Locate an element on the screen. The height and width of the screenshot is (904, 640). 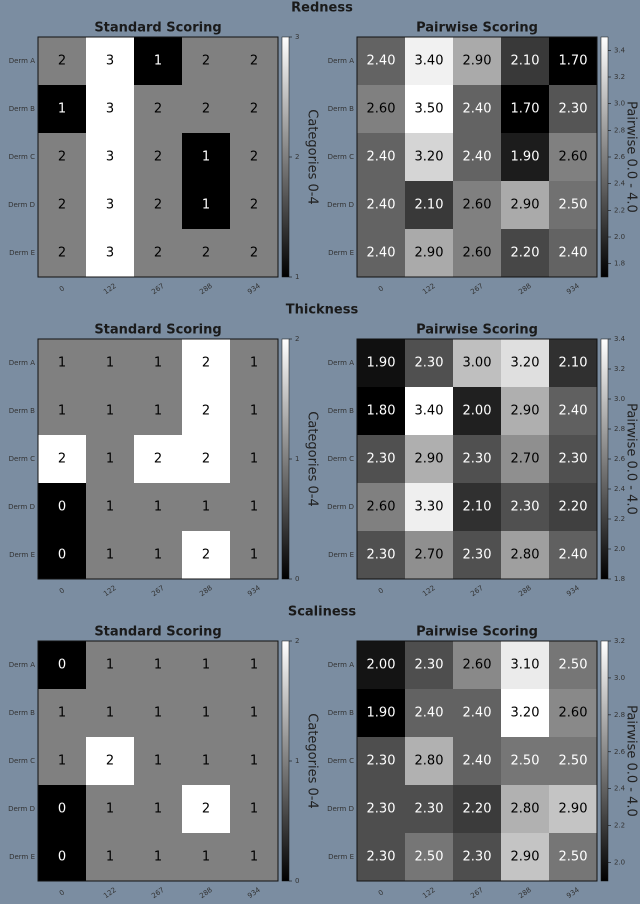
cell-label: 3.20 is located at coordinates (429, 157).